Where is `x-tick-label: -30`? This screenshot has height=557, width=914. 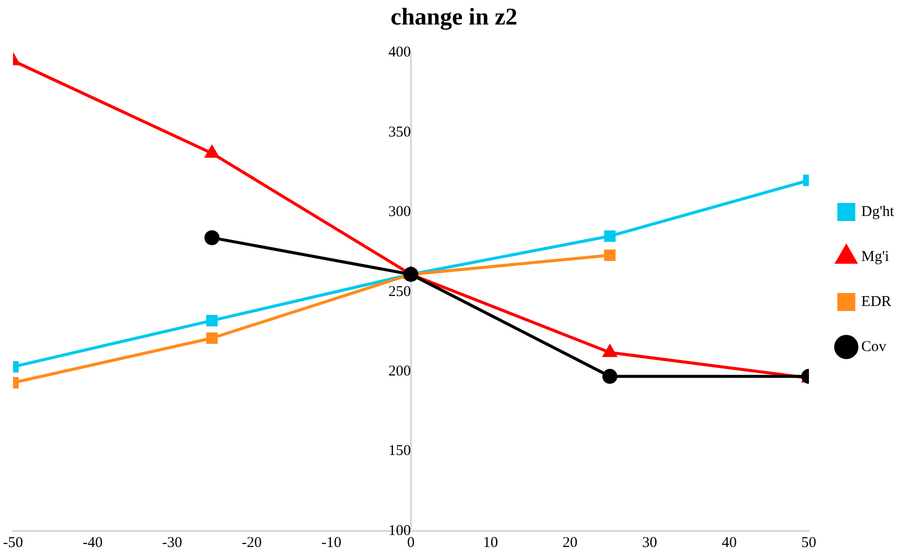
x-tick-label: -30 is located at coordinates (172, 542).